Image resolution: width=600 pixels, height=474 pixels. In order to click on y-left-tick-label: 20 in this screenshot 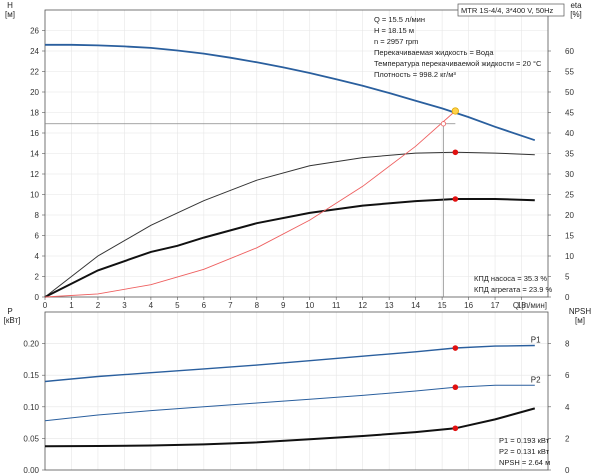, I will do `click(34, 92)`.